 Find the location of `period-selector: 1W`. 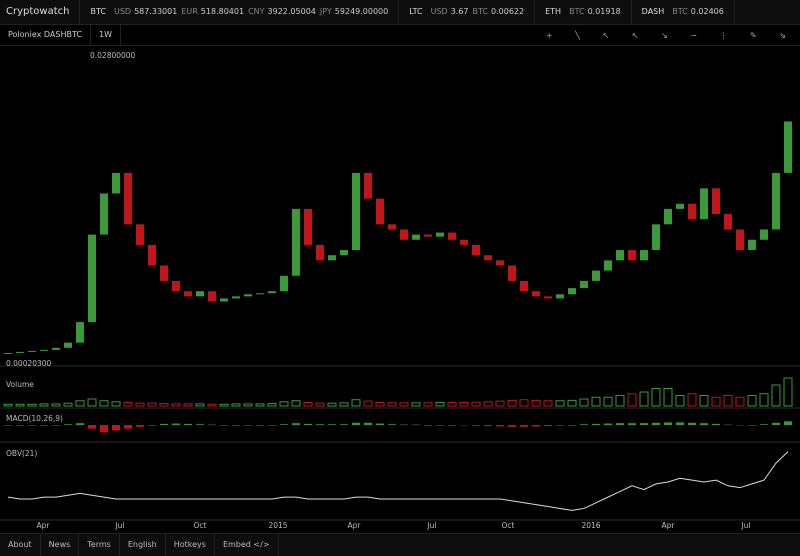

period-selector: 1W is located at coordinates (106, 35).